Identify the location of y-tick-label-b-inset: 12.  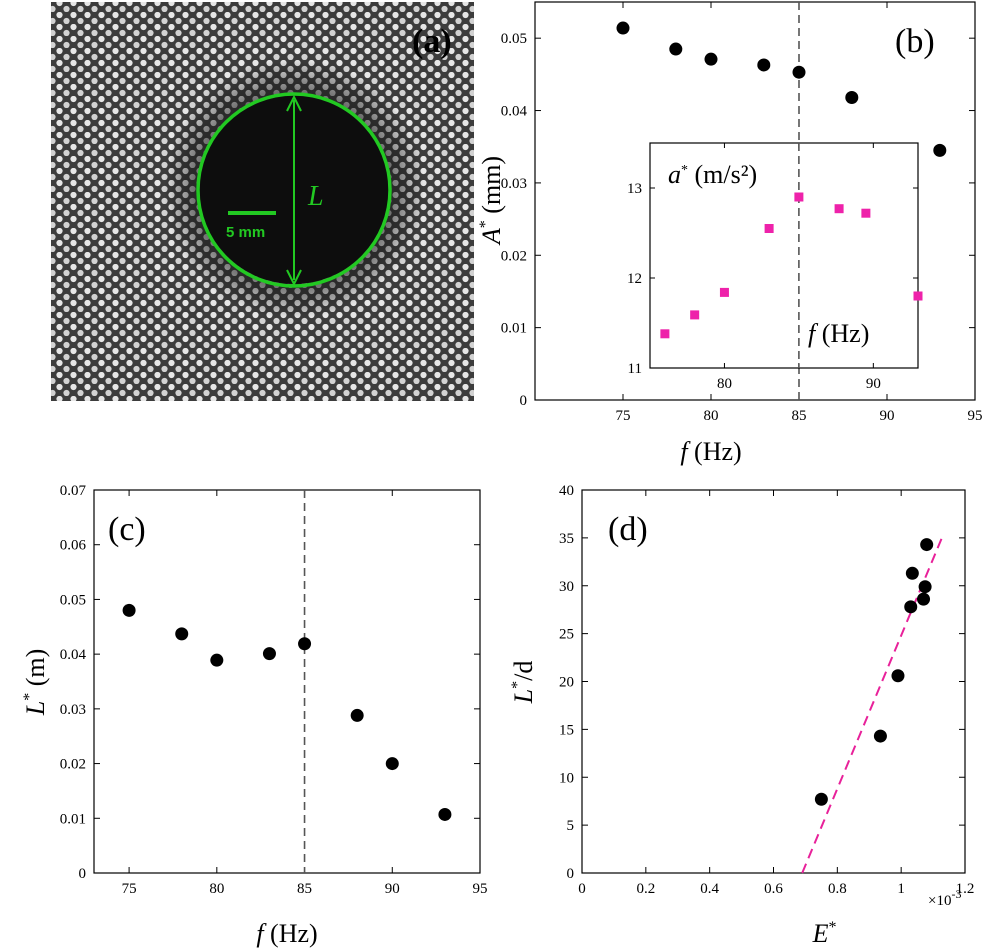
(634, 279).